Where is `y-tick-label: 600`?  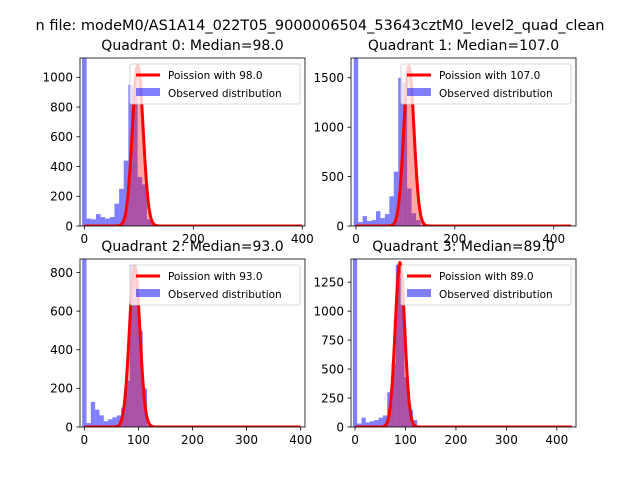 y-tick-label: 600 is located at coordinates (61, 311).